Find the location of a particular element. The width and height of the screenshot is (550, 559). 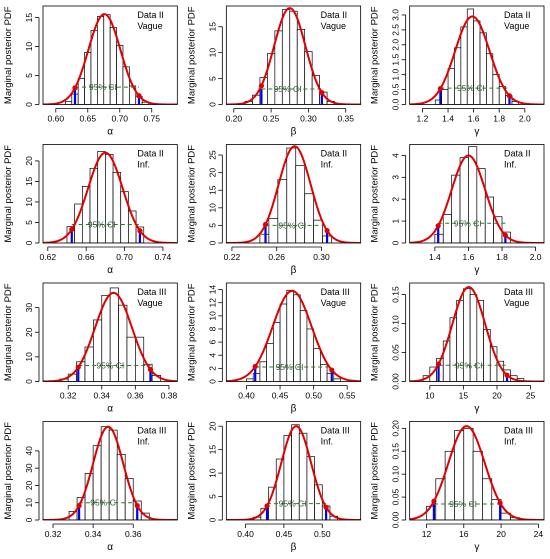

y-tick-label: 0.20 is located at coordinates (396, 428).